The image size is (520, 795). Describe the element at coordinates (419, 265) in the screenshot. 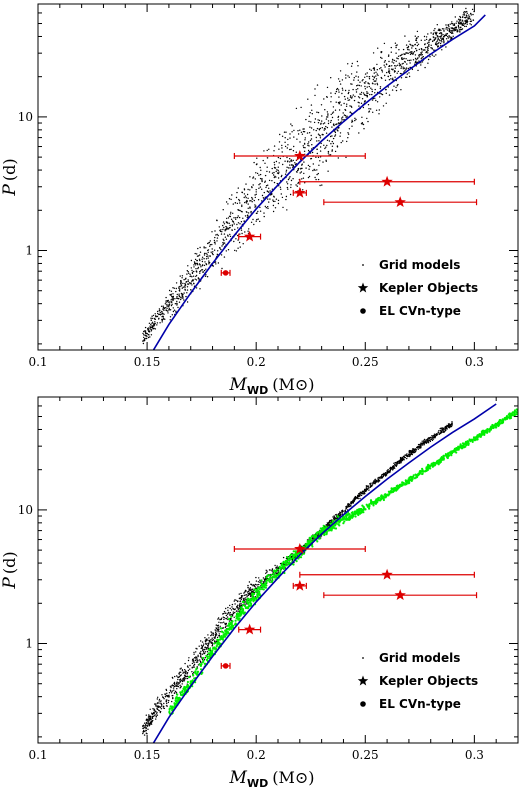

I see `legend-entry: Grid models` at that location.